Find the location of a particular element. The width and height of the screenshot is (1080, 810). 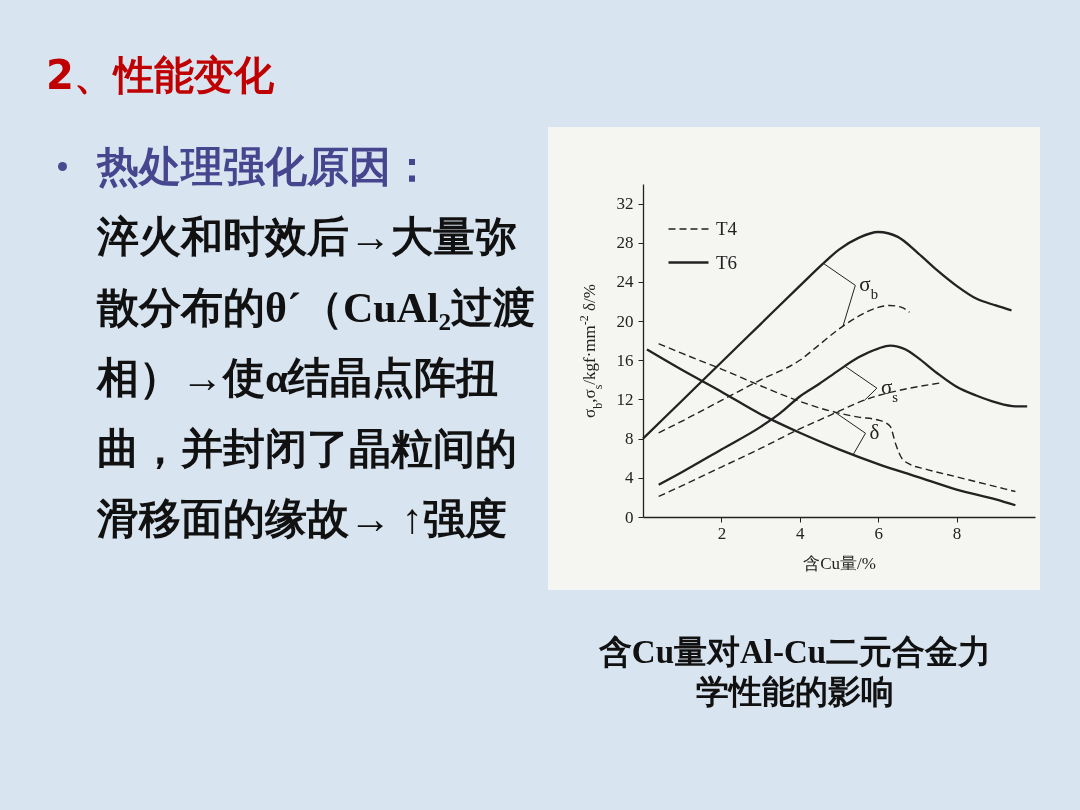

y-tick-label: 16 is located at coordinates (625, 360).